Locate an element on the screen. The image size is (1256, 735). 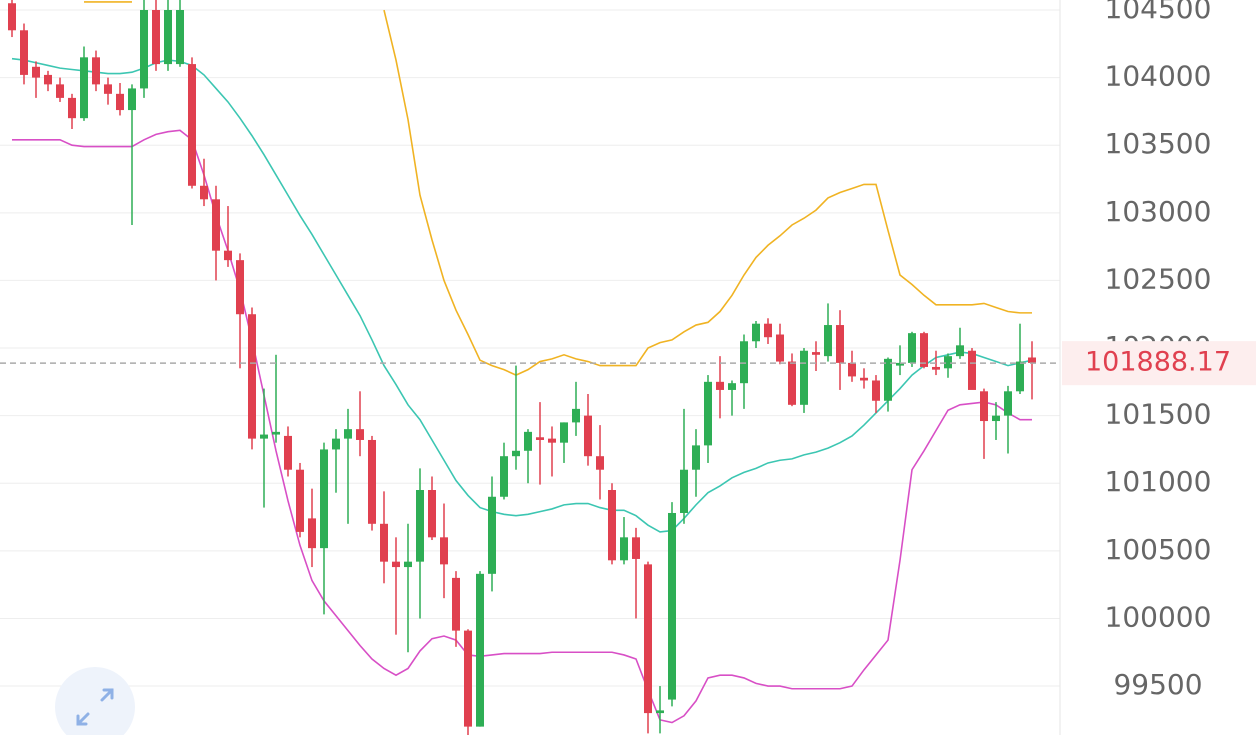
last-price-label: 101888.17 is located at coordinates (1158, 362).